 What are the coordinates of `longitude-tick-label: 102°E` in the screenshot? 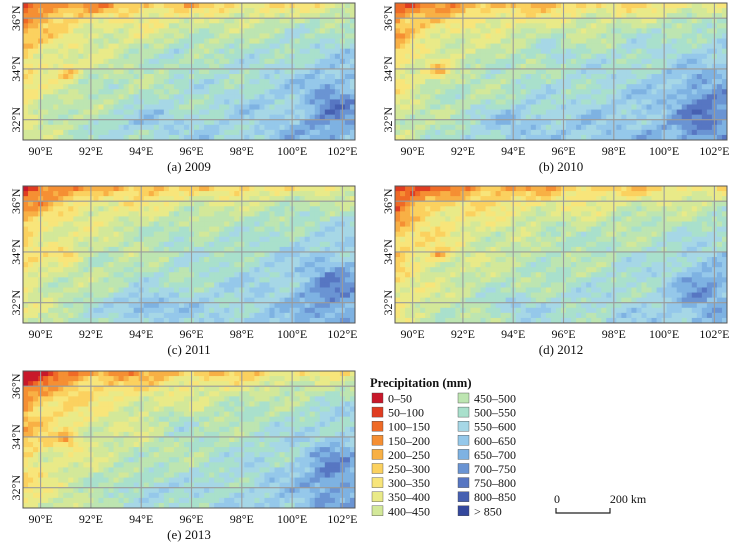 It's located at (714, 151).